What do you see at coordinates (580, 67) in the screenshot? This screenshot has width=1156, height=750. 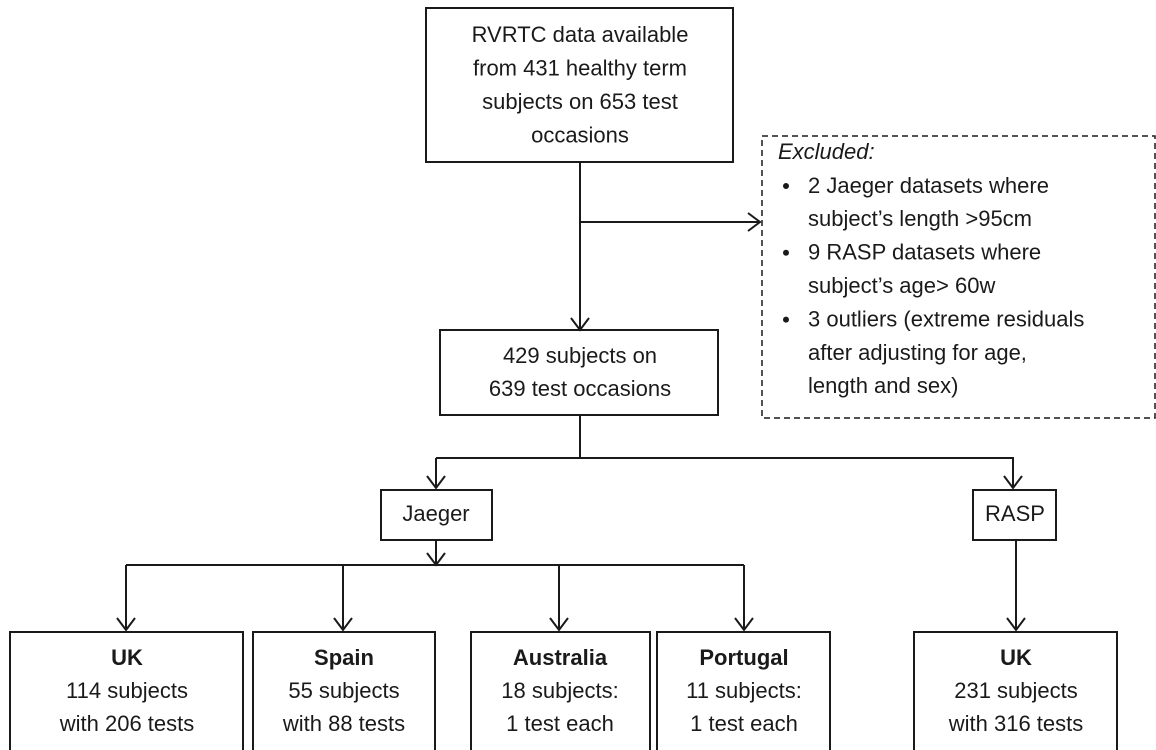 I see `node-text: from 431 healthy term` at bounding box center [580, 67].